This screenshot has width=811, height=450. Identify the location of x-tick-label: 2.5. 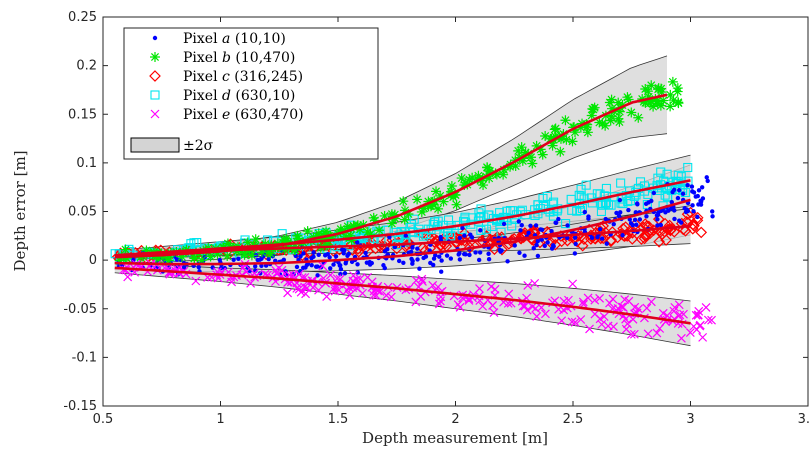
(573, 419).